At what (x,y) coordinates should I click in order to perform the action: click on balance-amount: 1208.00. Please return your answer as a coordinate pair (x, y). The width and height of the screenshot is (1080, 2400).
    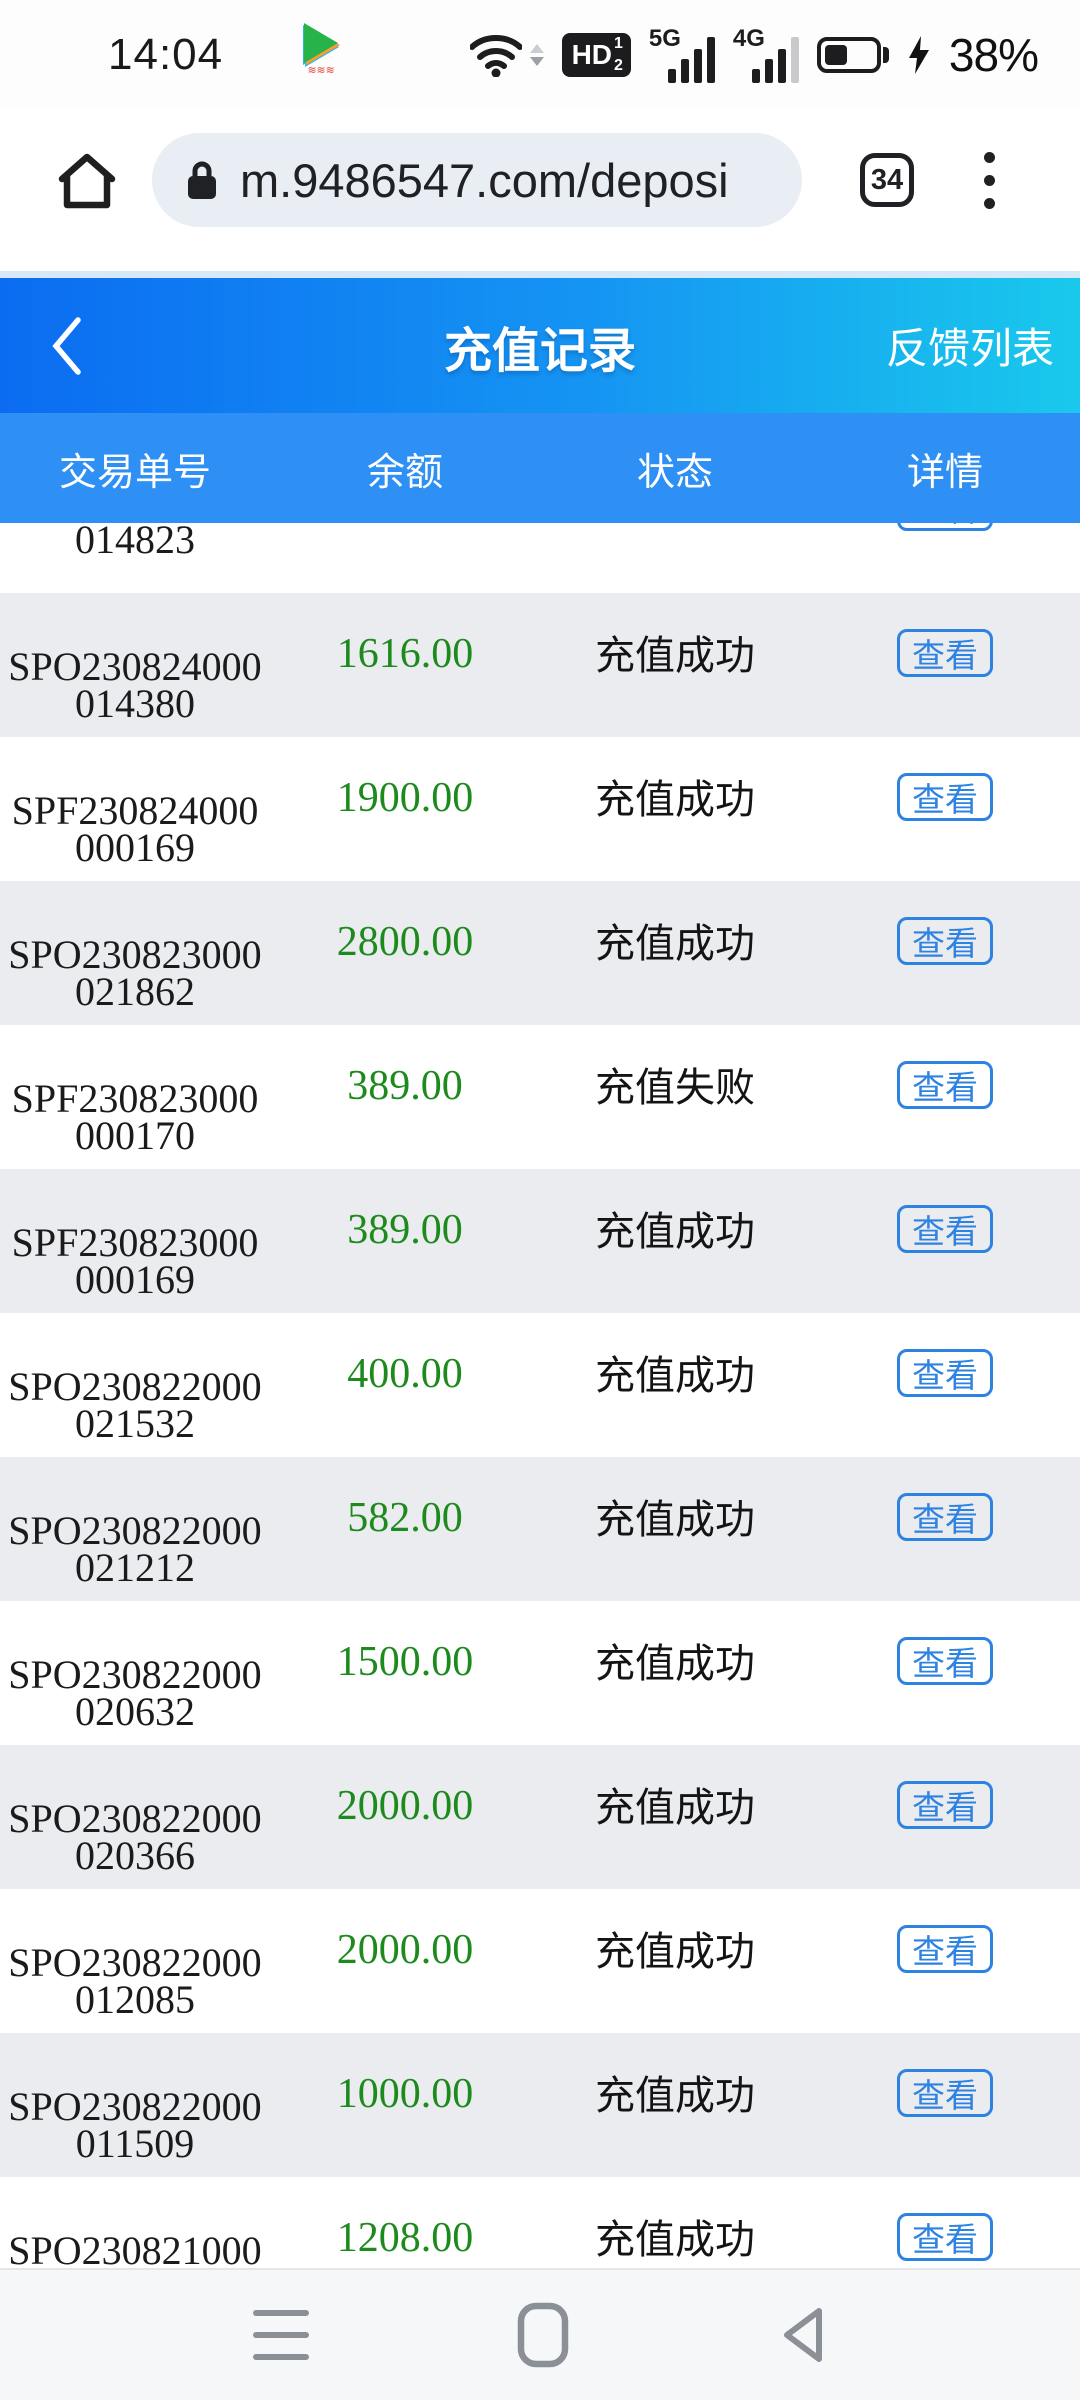
    Looking at the image, I should click on (405, 2238).